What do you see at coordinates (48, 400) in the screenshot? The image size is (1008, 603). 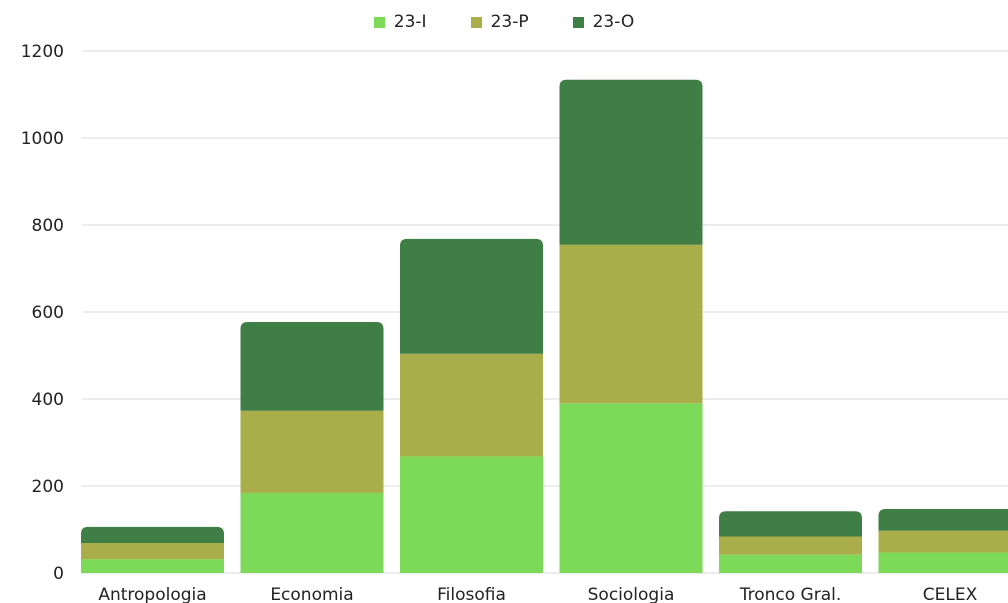 I see `y-tick-label: 400` at bounding box center [48, 400].